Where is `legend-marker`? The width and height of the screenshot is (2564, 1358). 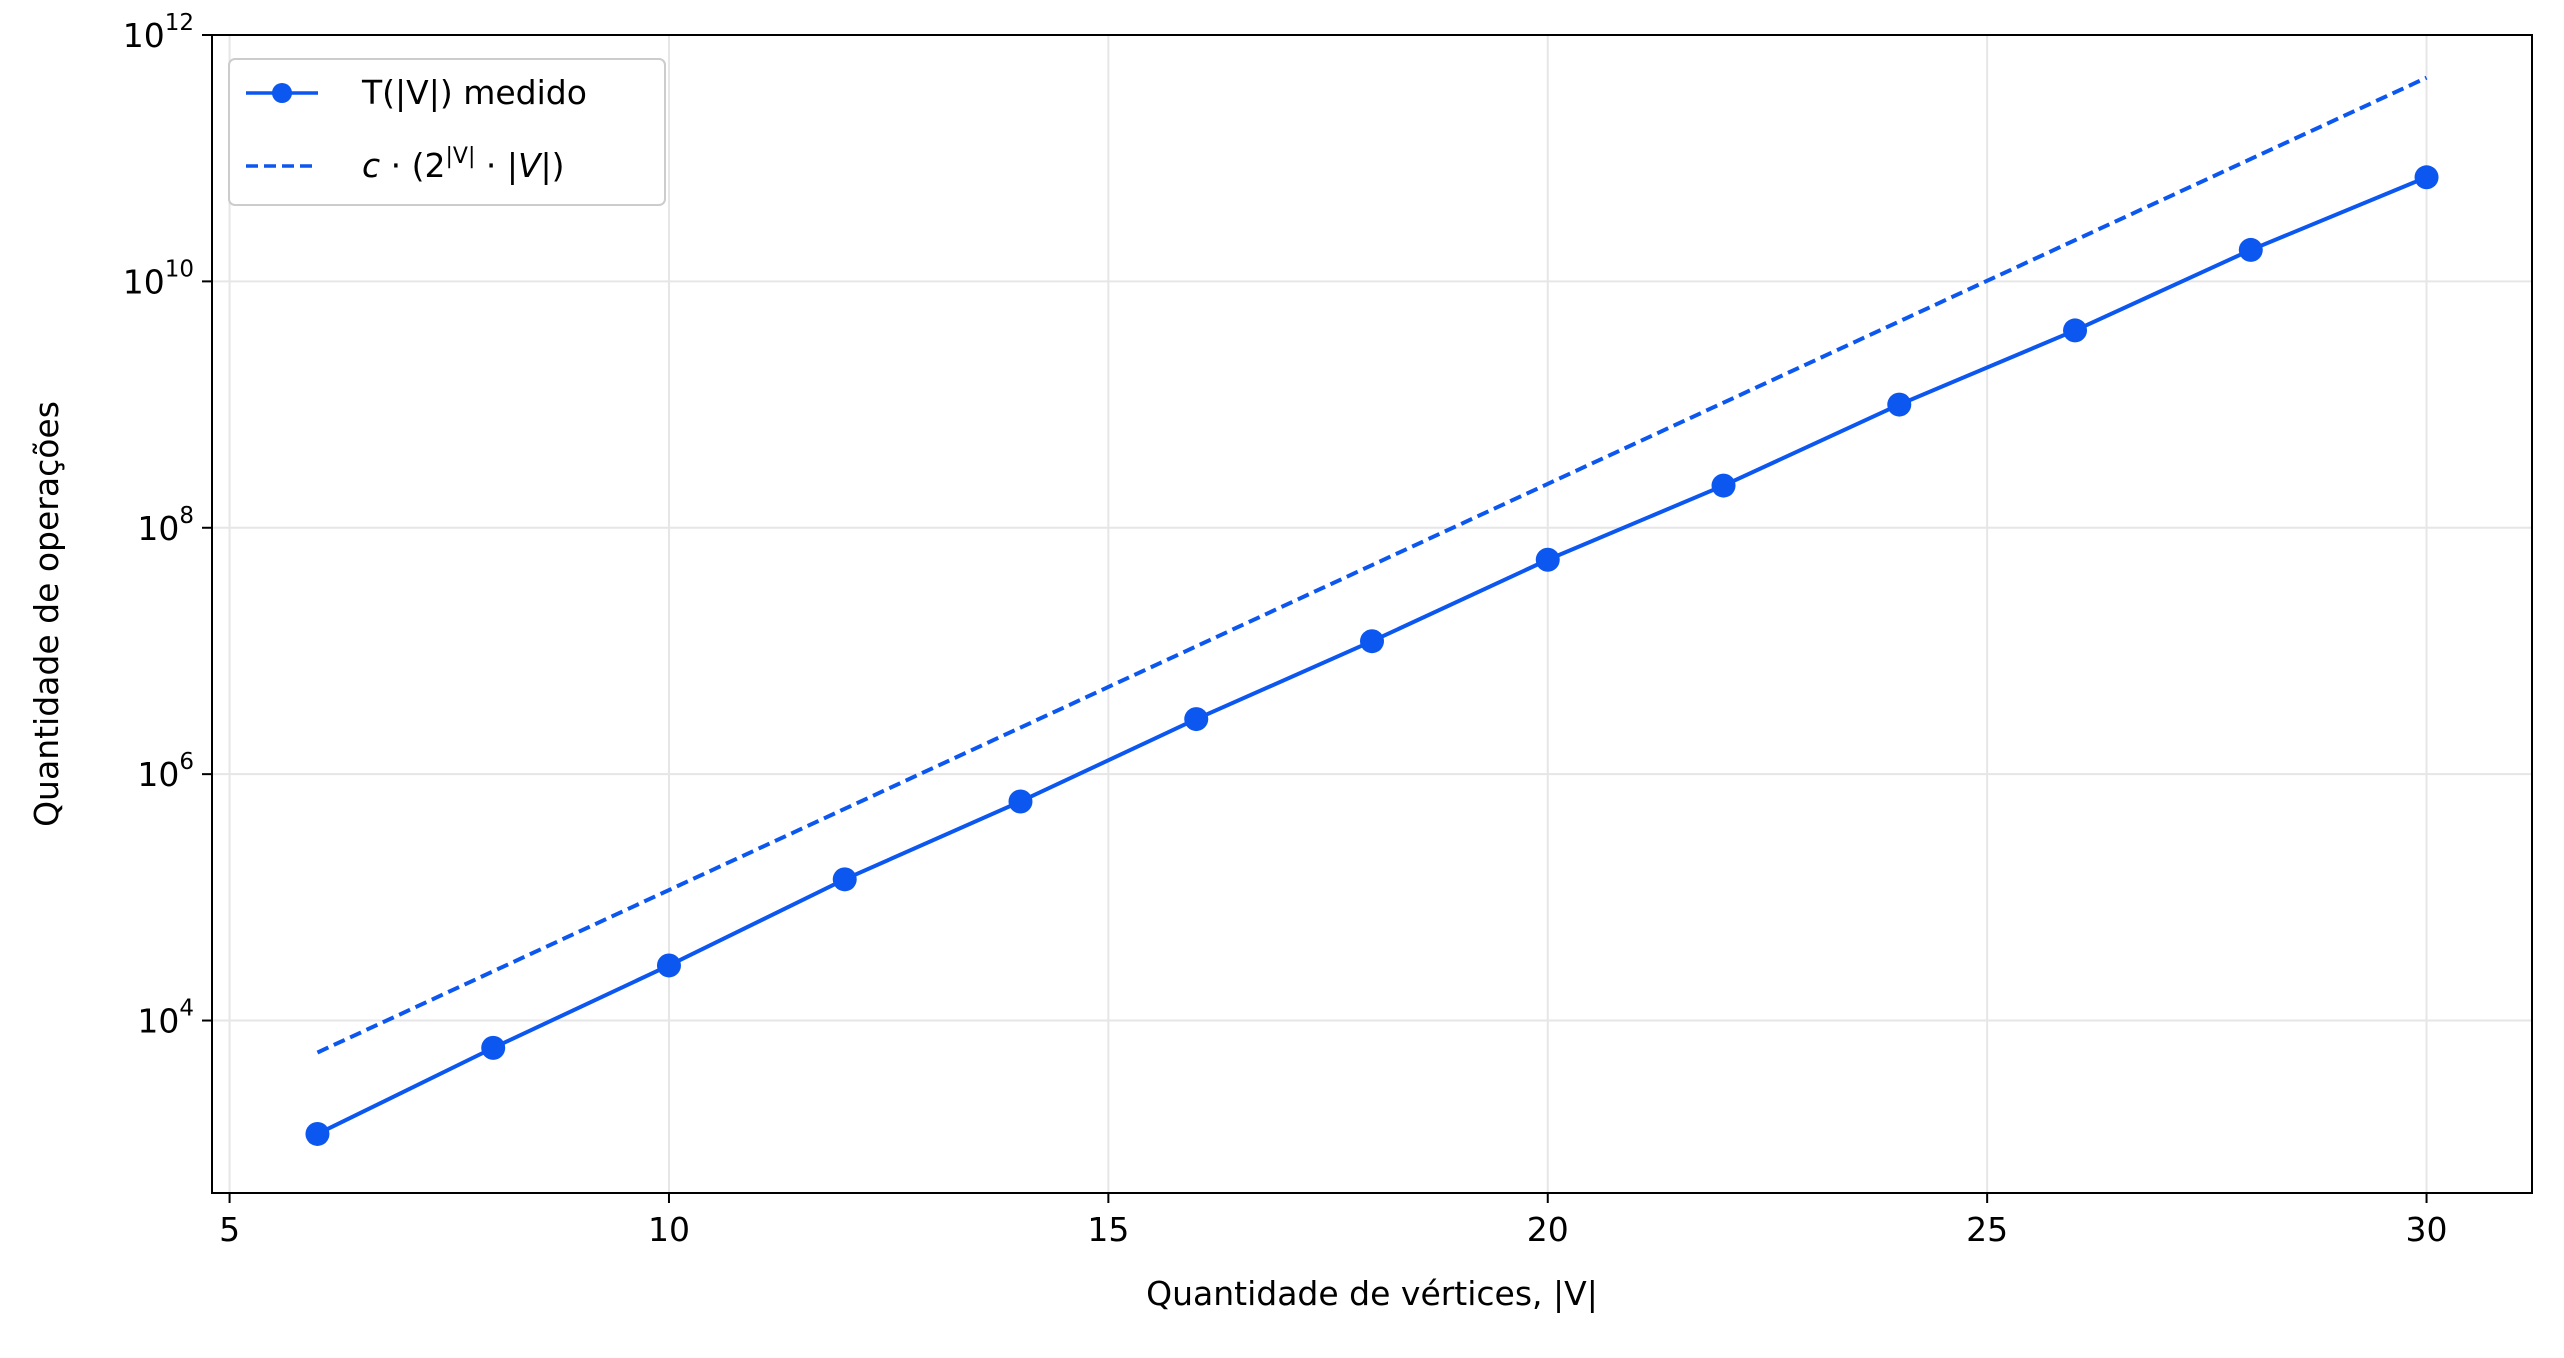
legend-marker is located at coordinates (282, 93).